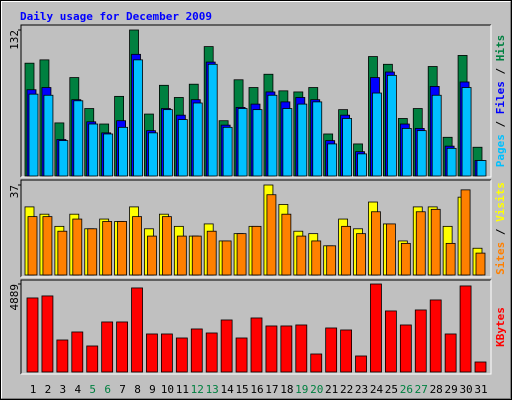 This screenshot has height=400, width=512. What do you see at coordinates (480, 389) in the screenshot?
I see `x-tick-label: 31` at bounding box center [480, 389].